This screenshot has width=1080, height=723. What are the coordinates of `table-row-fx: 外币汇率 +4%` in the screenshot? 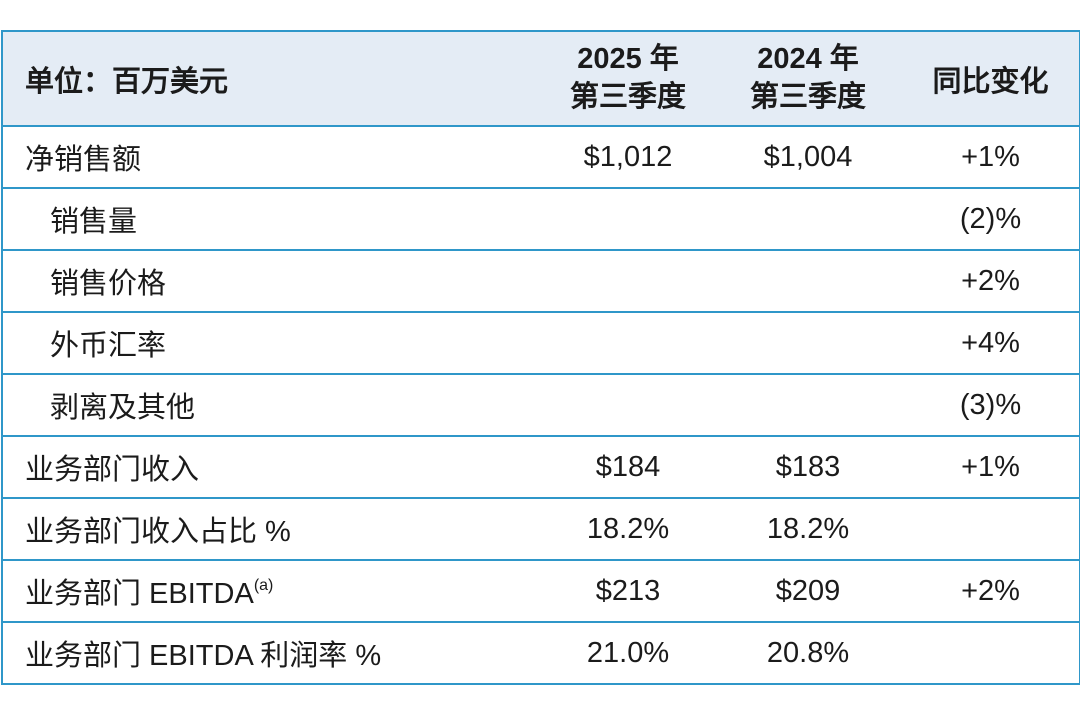 It's located at (541, 342).